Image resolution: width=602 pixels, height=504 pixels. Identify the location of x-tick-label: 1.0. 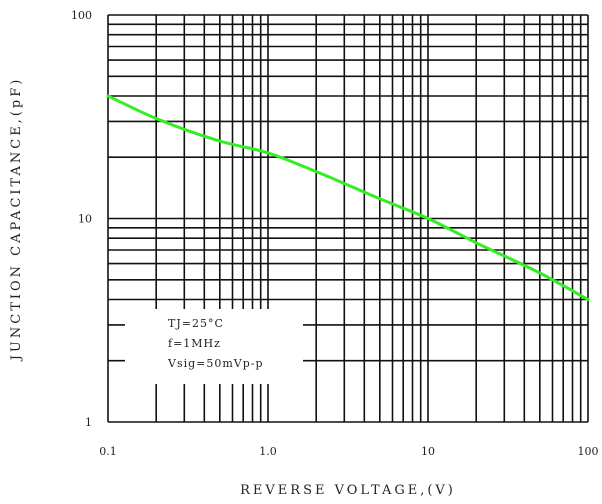
(268, 451).